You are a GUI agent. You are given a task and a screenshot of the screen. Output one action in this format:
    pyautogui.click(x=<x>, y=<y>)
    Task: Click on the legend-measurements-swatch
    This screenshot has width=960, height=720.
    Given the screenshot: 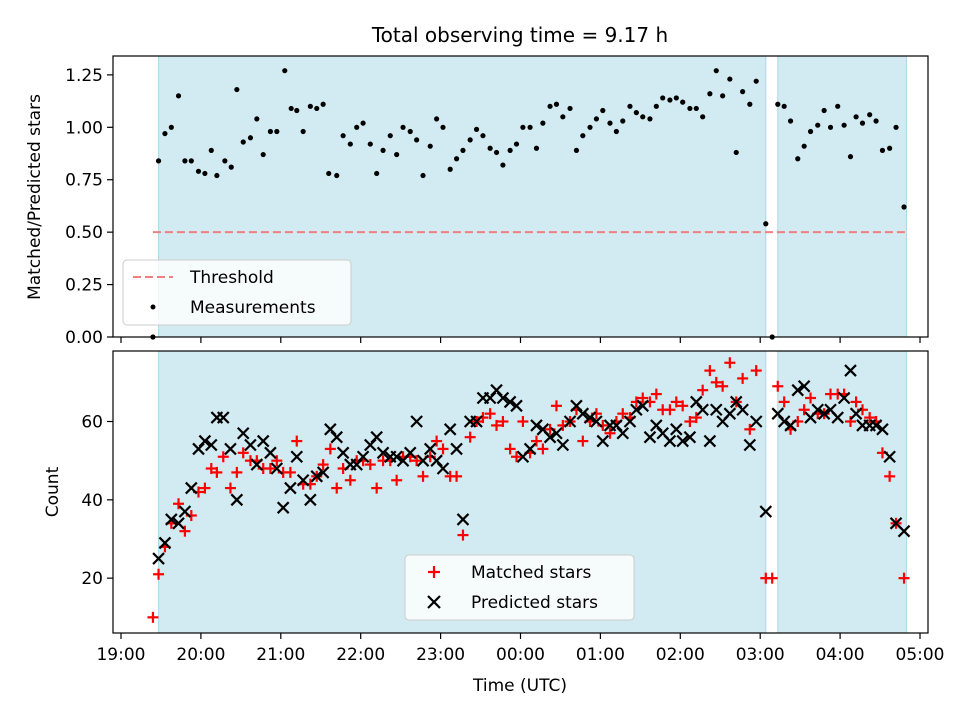 What is the action you would take?
    pyautogui.click(x=153, y=307)
    